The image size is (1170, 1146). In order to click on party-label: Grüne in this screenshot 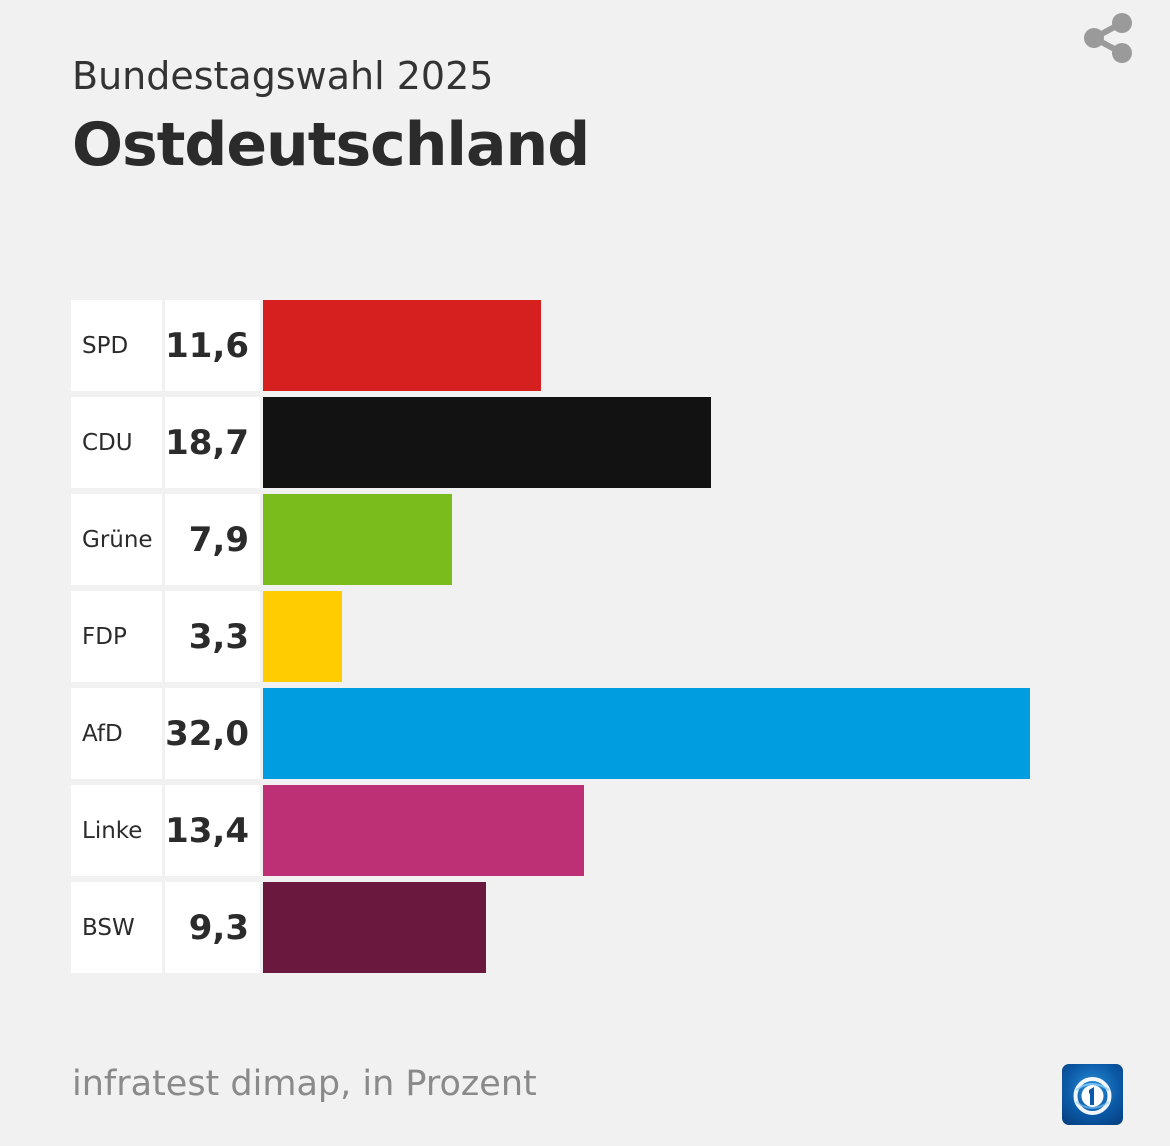, I will do `click(116, 539)`.